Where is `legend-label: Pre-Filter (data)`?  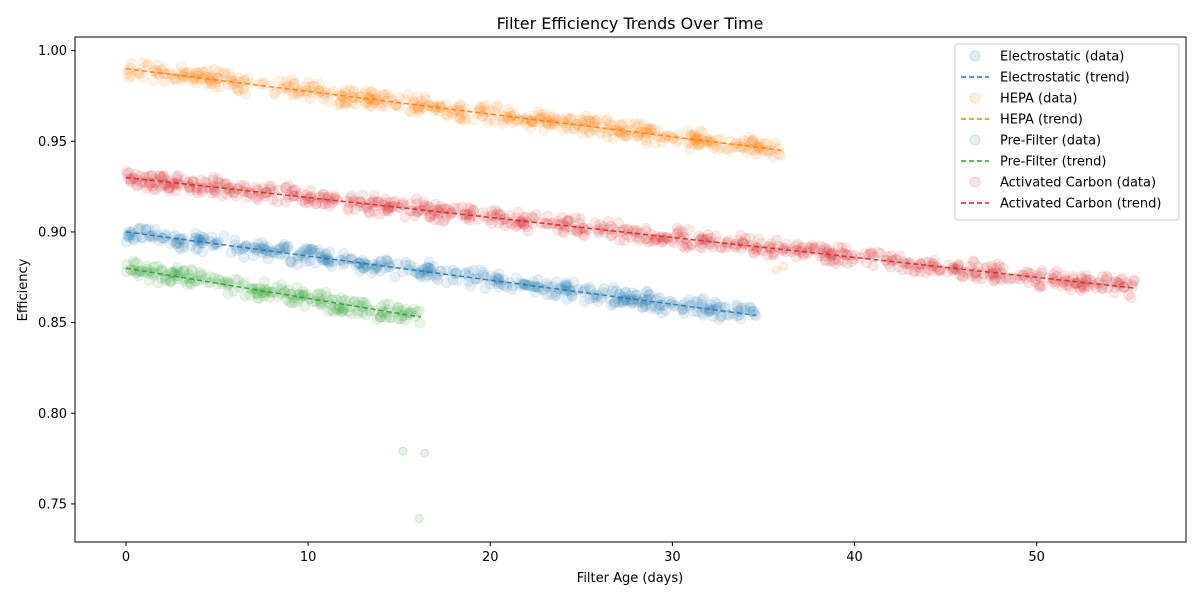 legend-label: Pre-Filter (data) is located at coordinates (1050, 141).